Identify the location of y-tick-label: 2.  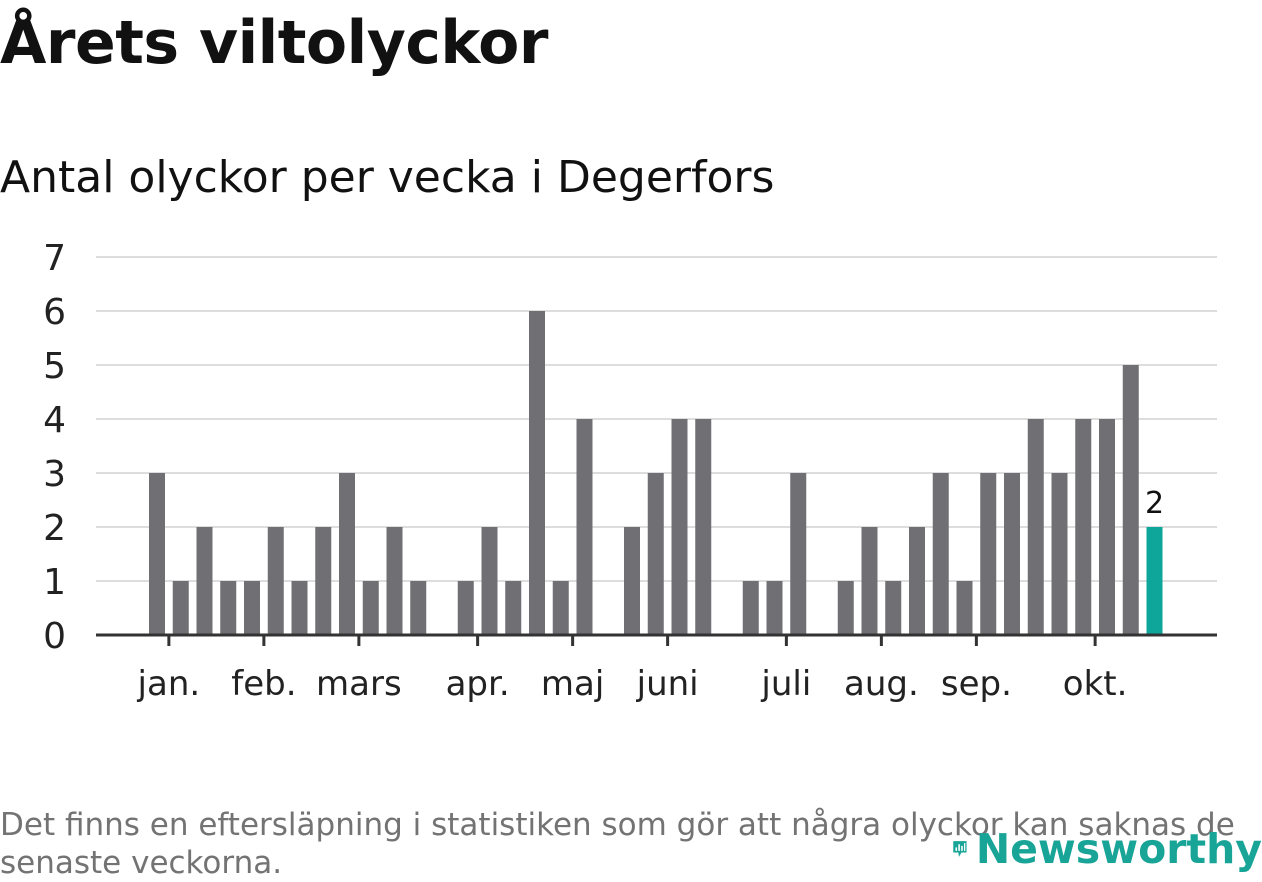
(54, 528).